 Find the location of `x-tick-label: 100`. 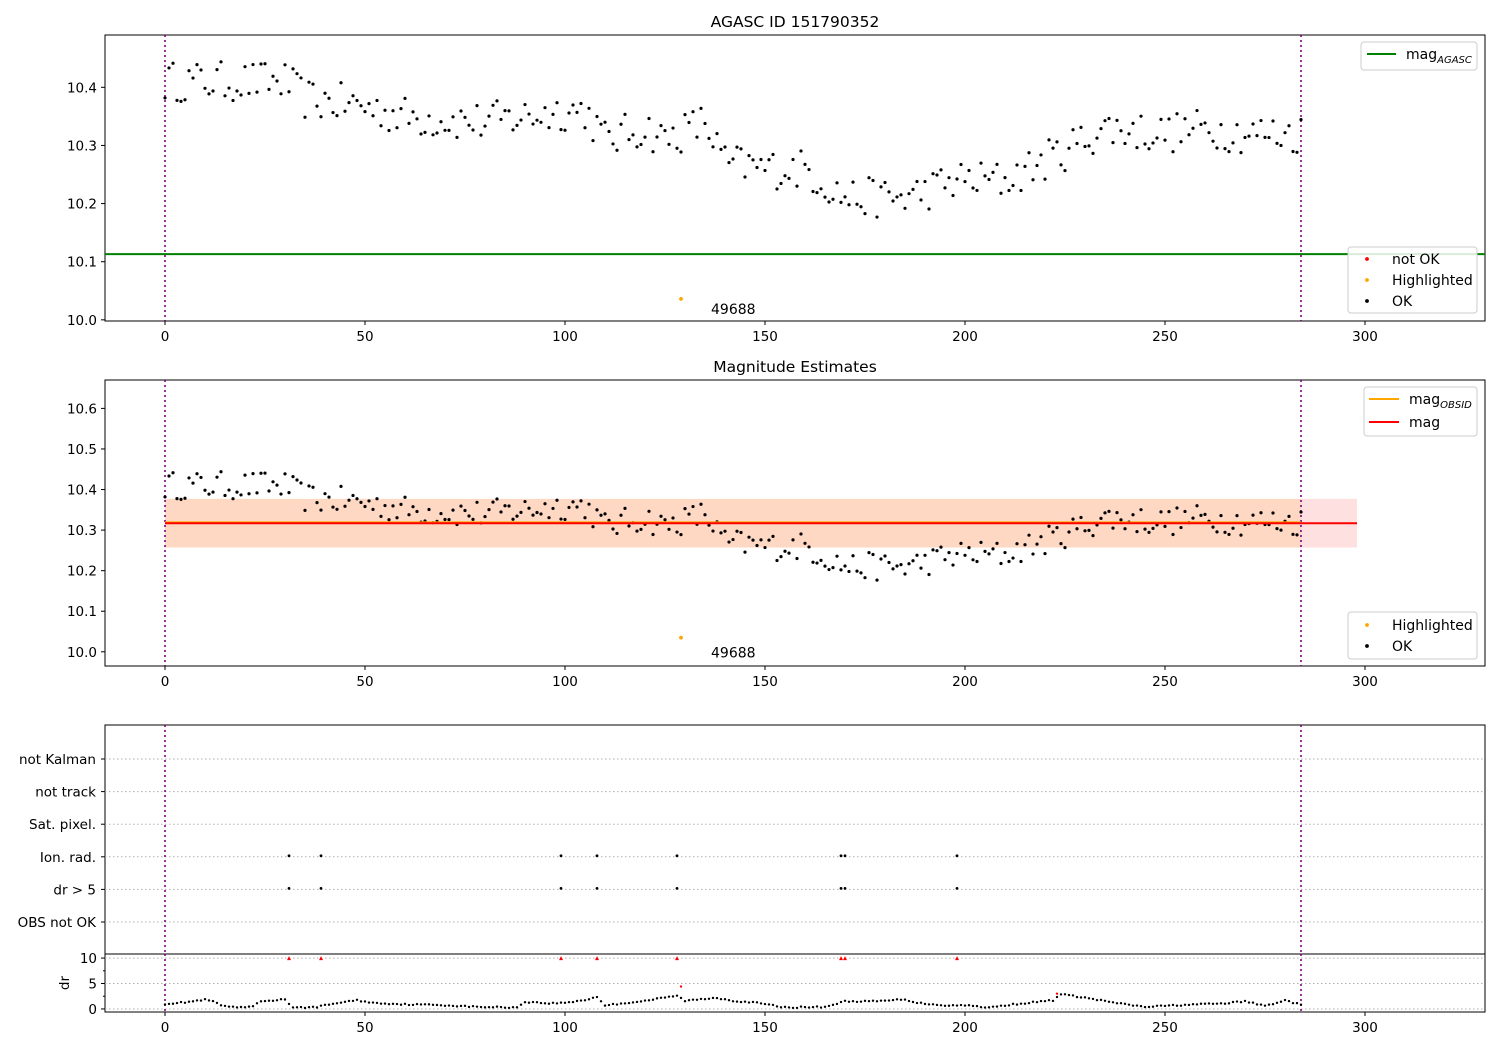

x-tick-label: 100 is located at coordinates (565, 337).